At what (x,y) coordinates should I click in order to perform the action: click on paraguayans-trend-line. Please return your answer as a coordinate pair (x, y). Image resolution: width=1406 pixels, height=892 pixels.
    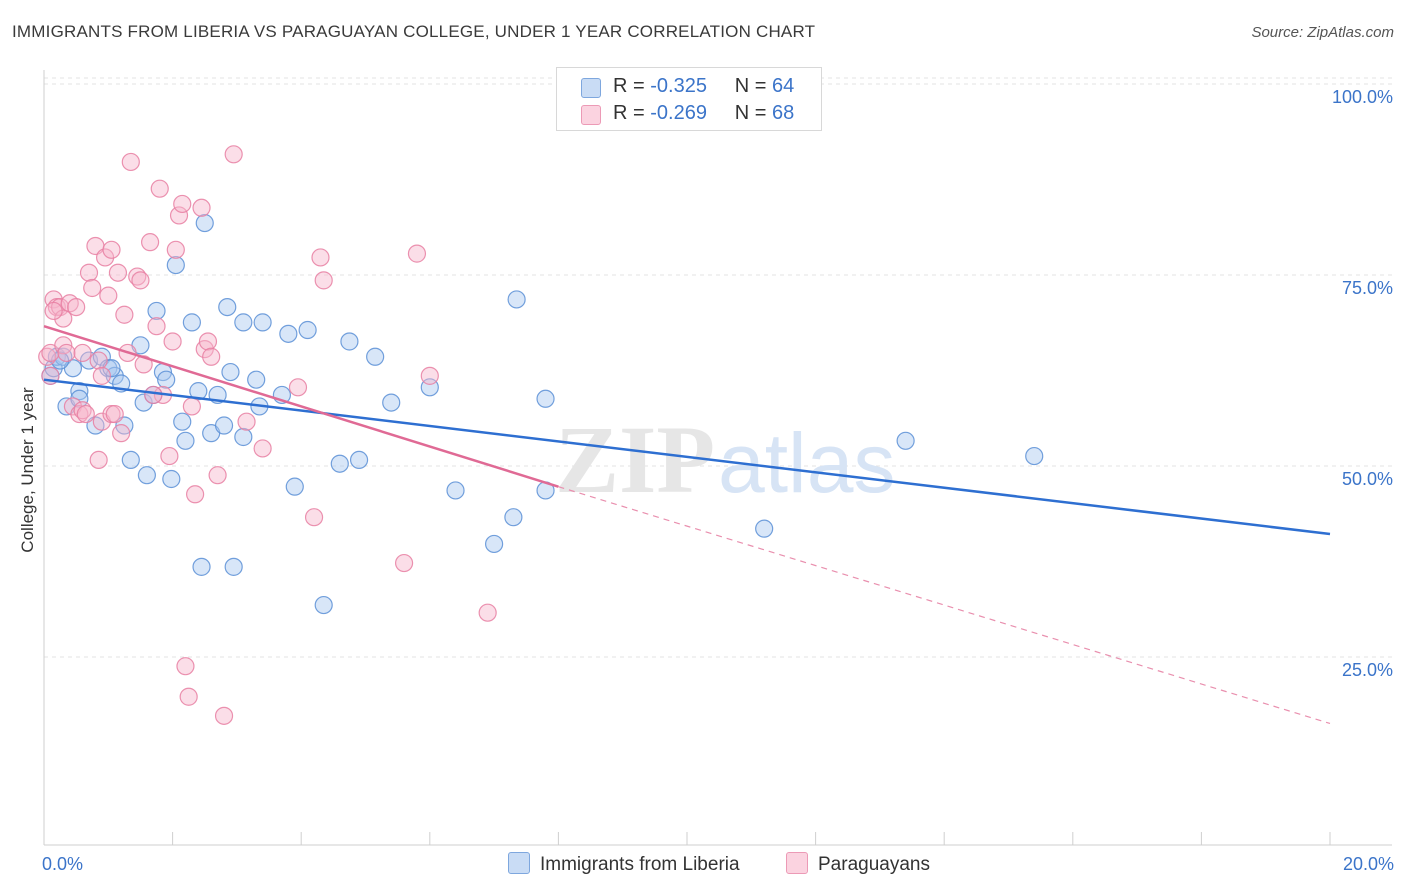
    Looking at the image, I should click on (301, 406).